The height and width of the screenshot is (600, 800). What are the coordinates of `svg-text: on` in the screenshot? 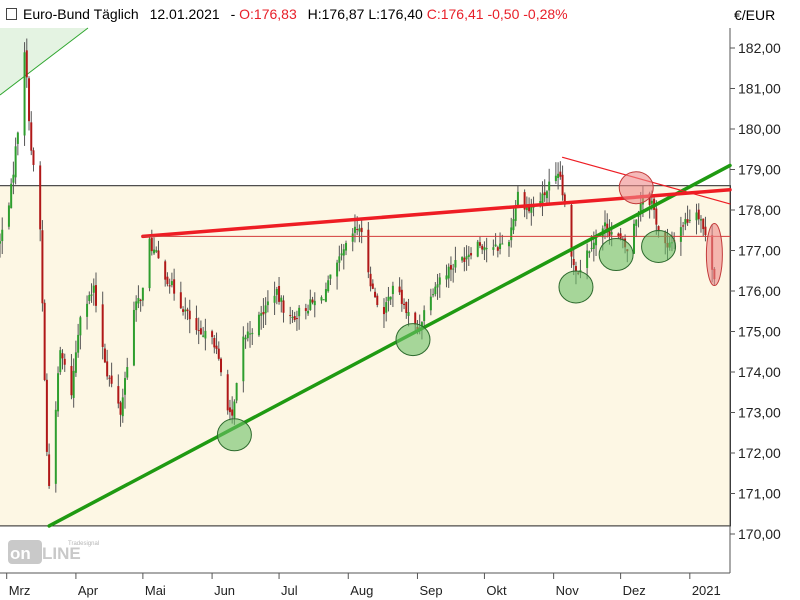 It's located at (20, 553).